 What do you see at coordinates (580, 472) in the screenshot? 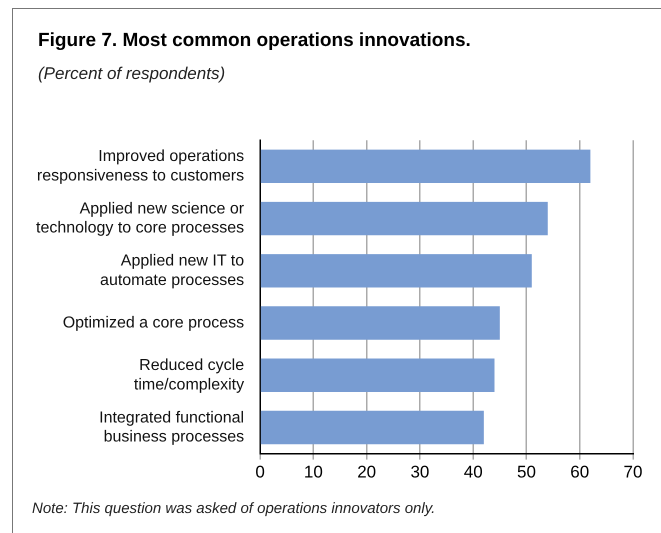
I see `x-tick-label: 60` at bounding box center [580, 472].